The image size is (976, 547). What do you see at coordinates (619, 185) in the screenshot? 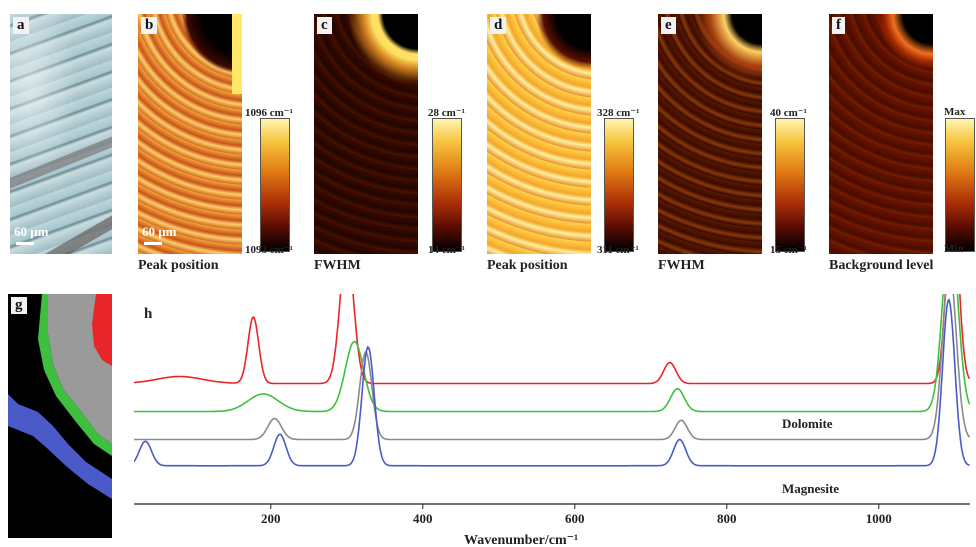
I see `colorbar-d` at bounding box center [619, 185].